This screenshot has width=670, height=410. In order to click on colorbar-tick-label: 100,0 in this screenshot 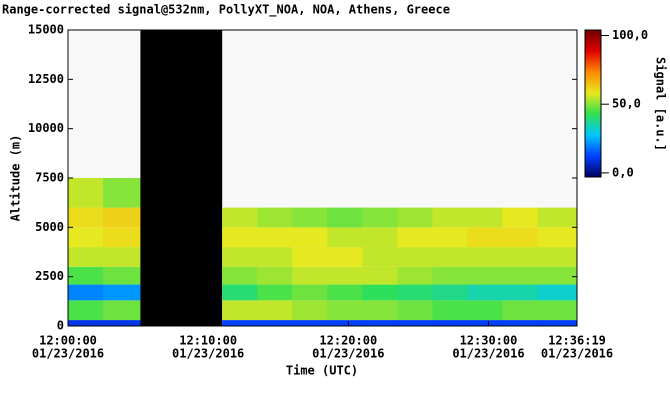, I will do `click(630, 35)`.